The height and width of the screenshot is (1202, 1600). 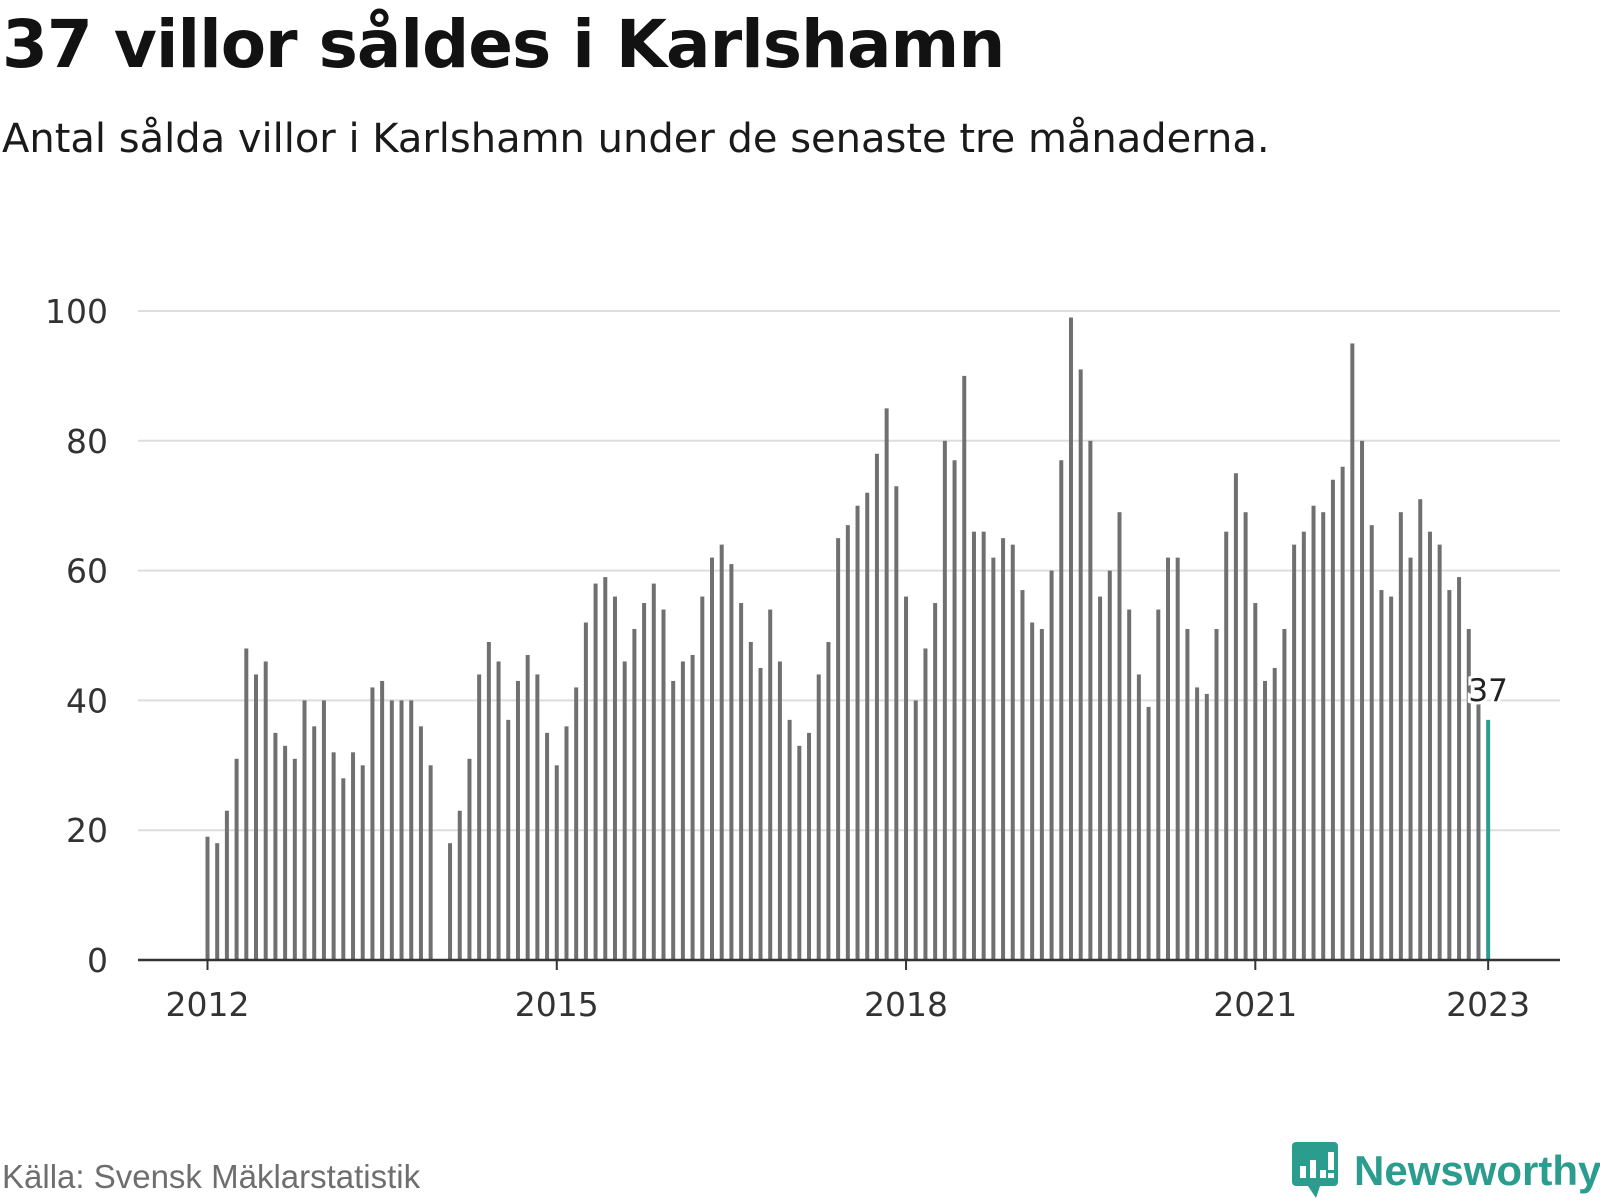 I want to click on x-tick-label: 2018, so click(x=906, y=1004).